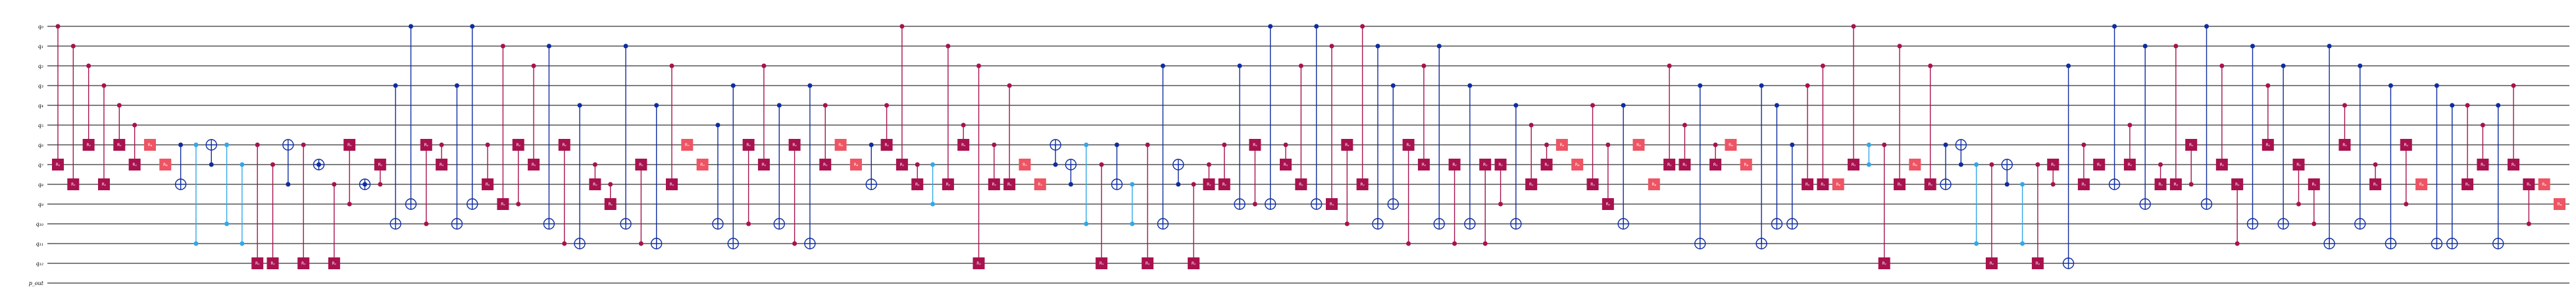  I want to click on gate-rx: Rₓ, so click(687, 145).